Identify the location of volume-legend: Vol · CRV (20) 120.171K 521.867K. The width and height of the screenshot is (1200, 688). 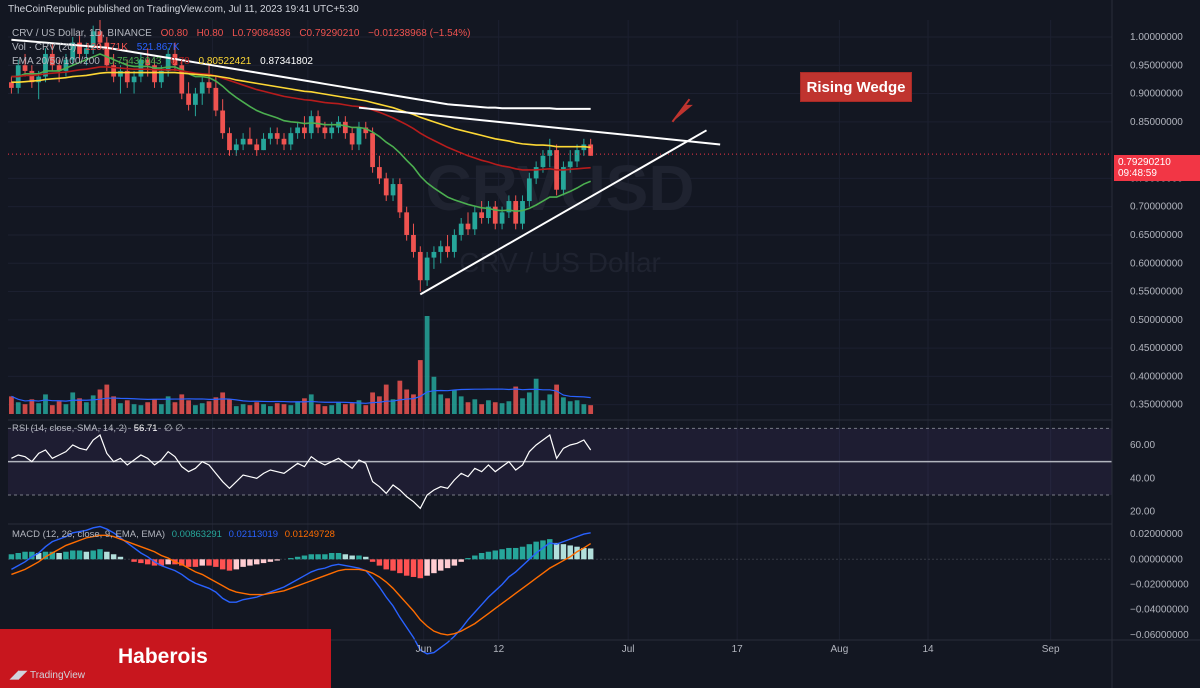
(99, 47).